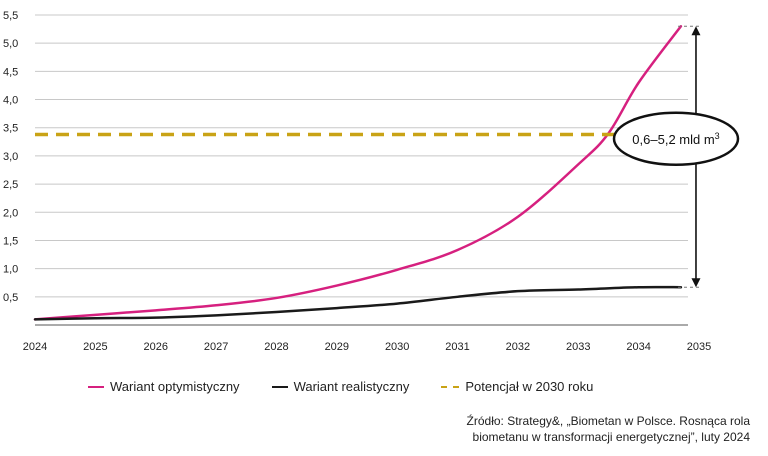 The height and width of the screenshot is (456, 768). What do you see at coordinates (35, 347) in the screenshot?
I see `x-tick-label-0: 2024` at bounding box center [35, 347].